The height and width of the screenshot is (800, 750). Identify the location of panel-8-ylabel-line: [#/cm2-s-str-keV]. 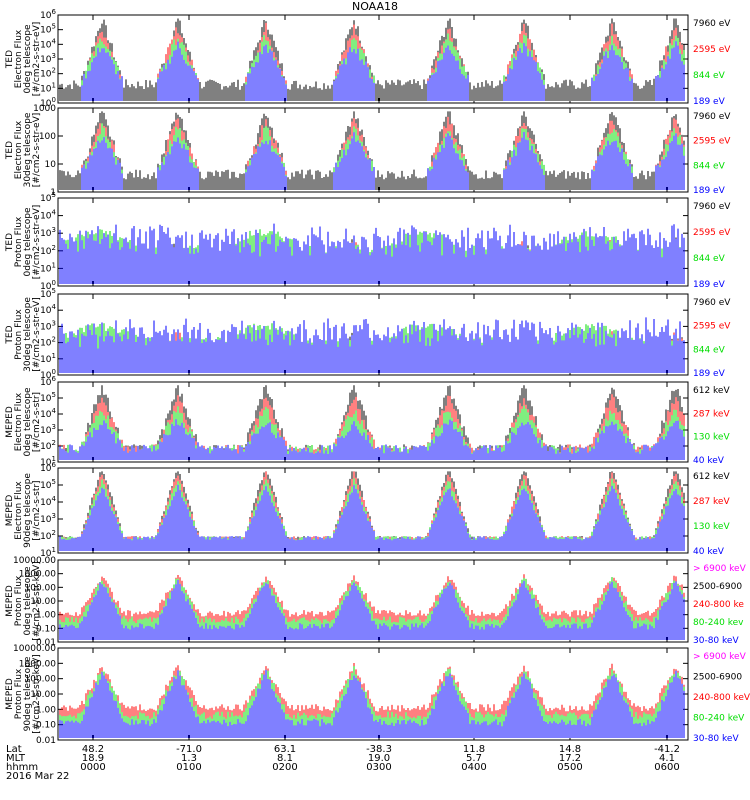
(37, 693).